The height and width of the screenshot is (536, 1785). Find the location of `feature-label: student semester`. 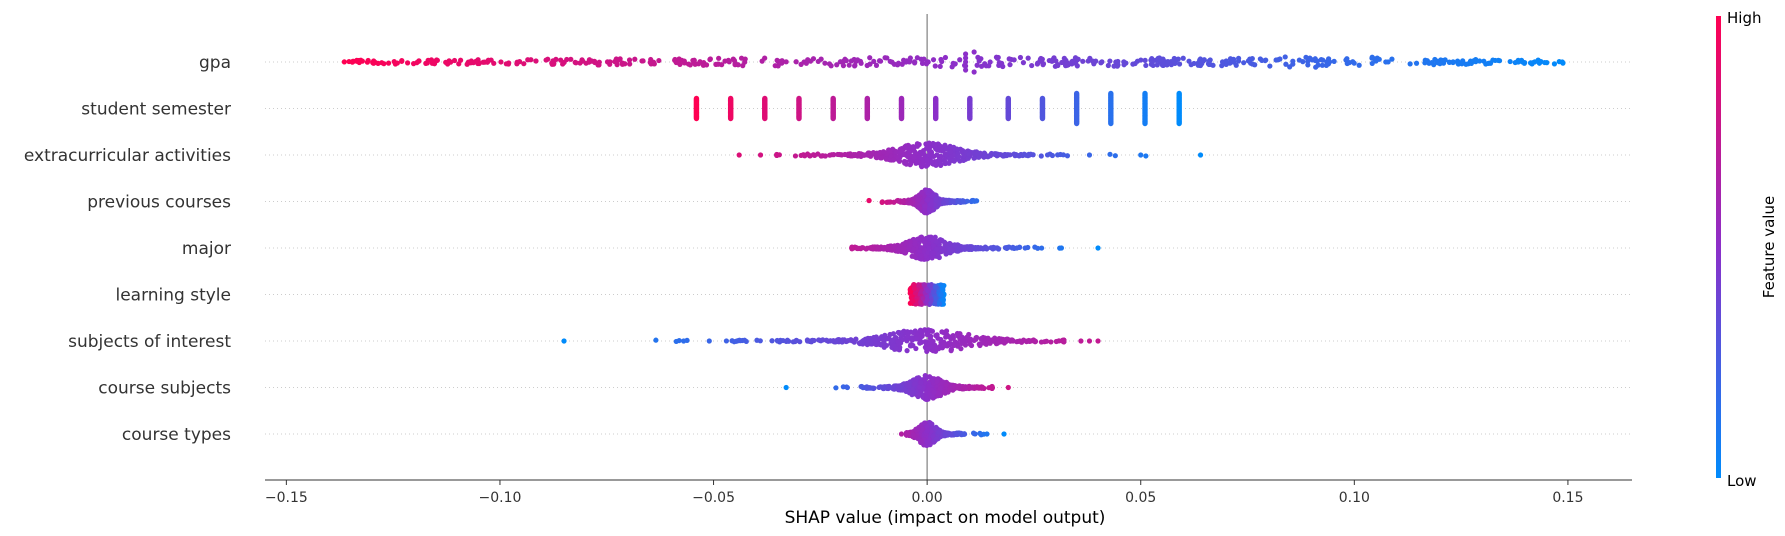

feature-label: student semester is located at coordinates (156, 110).